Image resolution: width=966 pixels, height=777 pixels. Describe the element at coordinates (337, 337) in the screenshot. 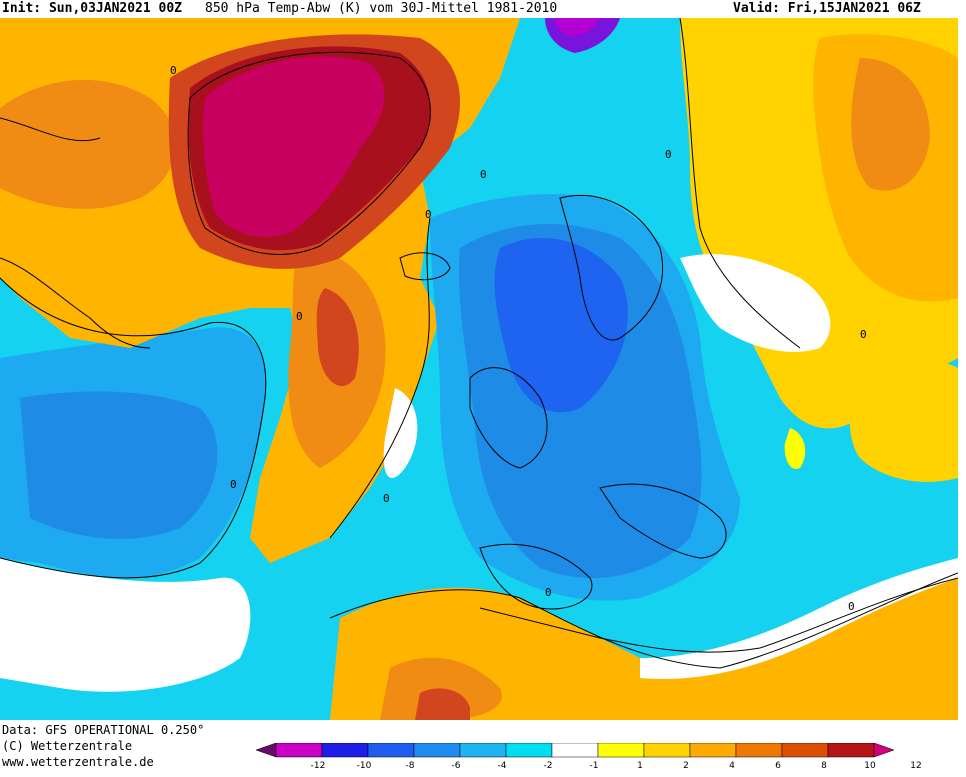

I see `central-atlantic-core` at that location.